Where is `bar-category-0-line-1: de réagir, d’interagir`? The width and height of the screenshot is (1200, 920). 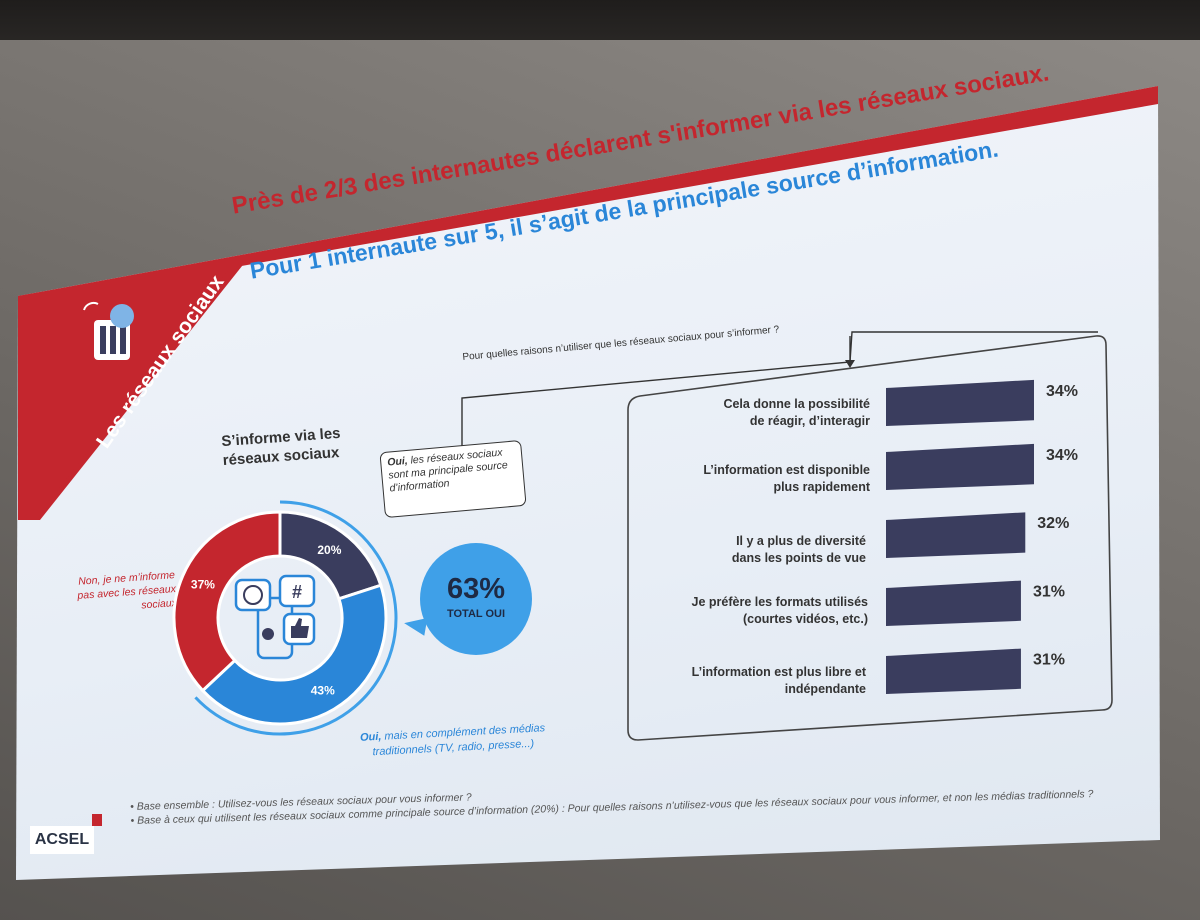 bar-category-0-line-1: de réagir, d’interagir is located at coordinates (810, 421).